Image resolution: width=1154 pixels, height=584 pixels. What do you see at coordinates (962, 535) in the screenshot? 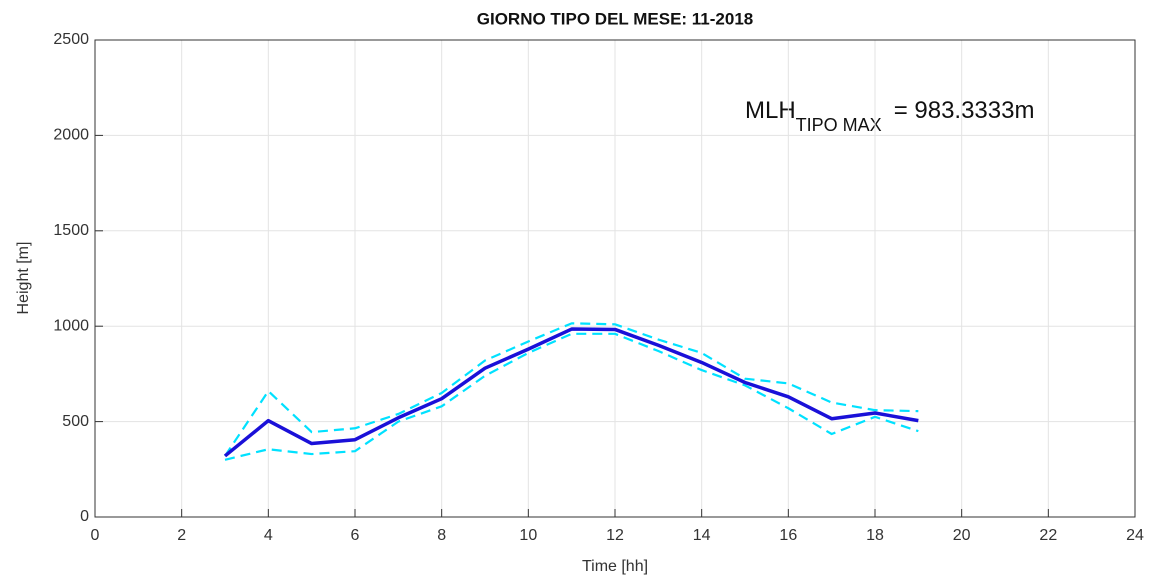
I see `x-tick-label: 20` at bounding box center [962, 535].